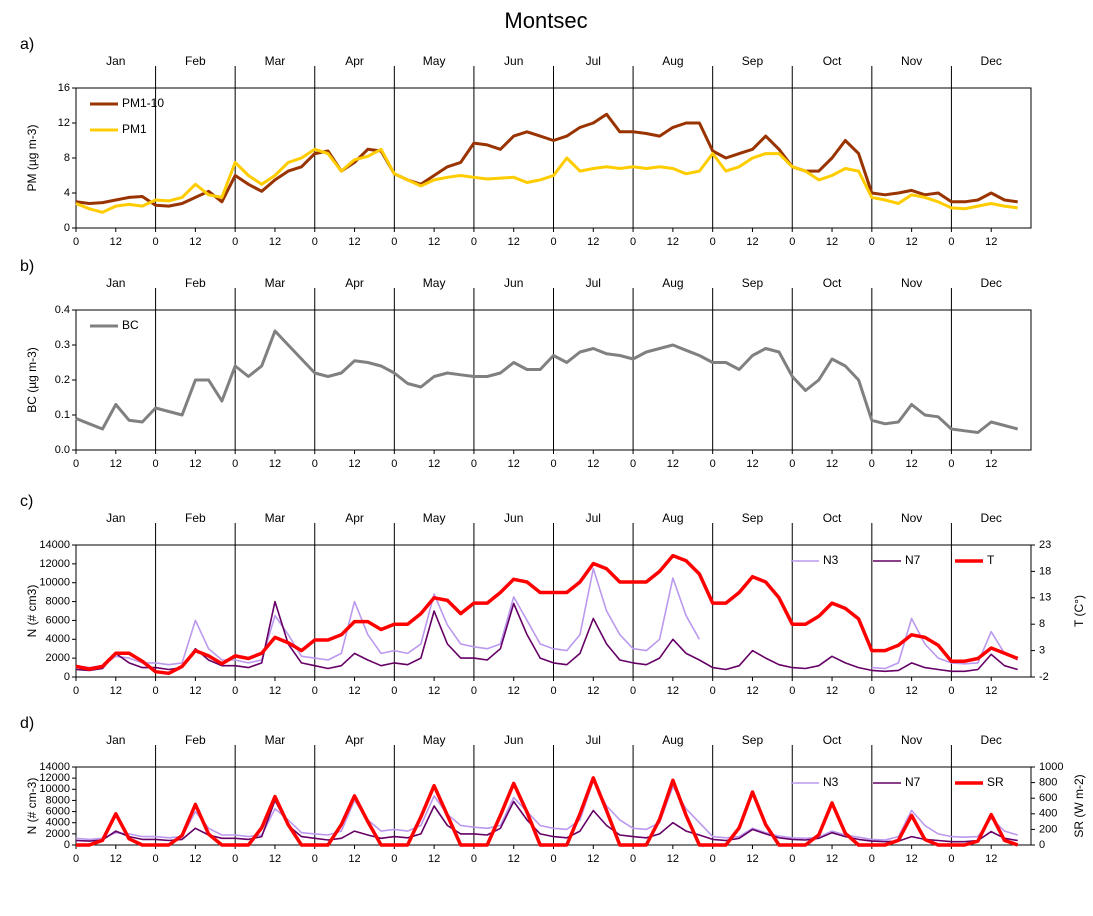 Image resolution: width=1093 pixels, height=916 pixels. I want to click on legend-label: PM1-10, so click(143, 103).